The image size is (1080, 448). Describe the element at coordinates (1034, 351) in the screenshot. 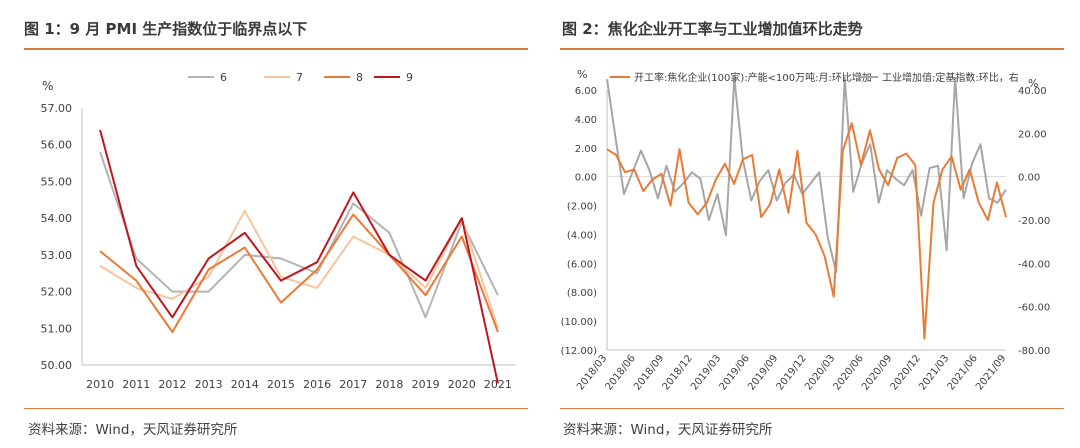

I see `right-y-right-tick-label: -80.00` at that location.